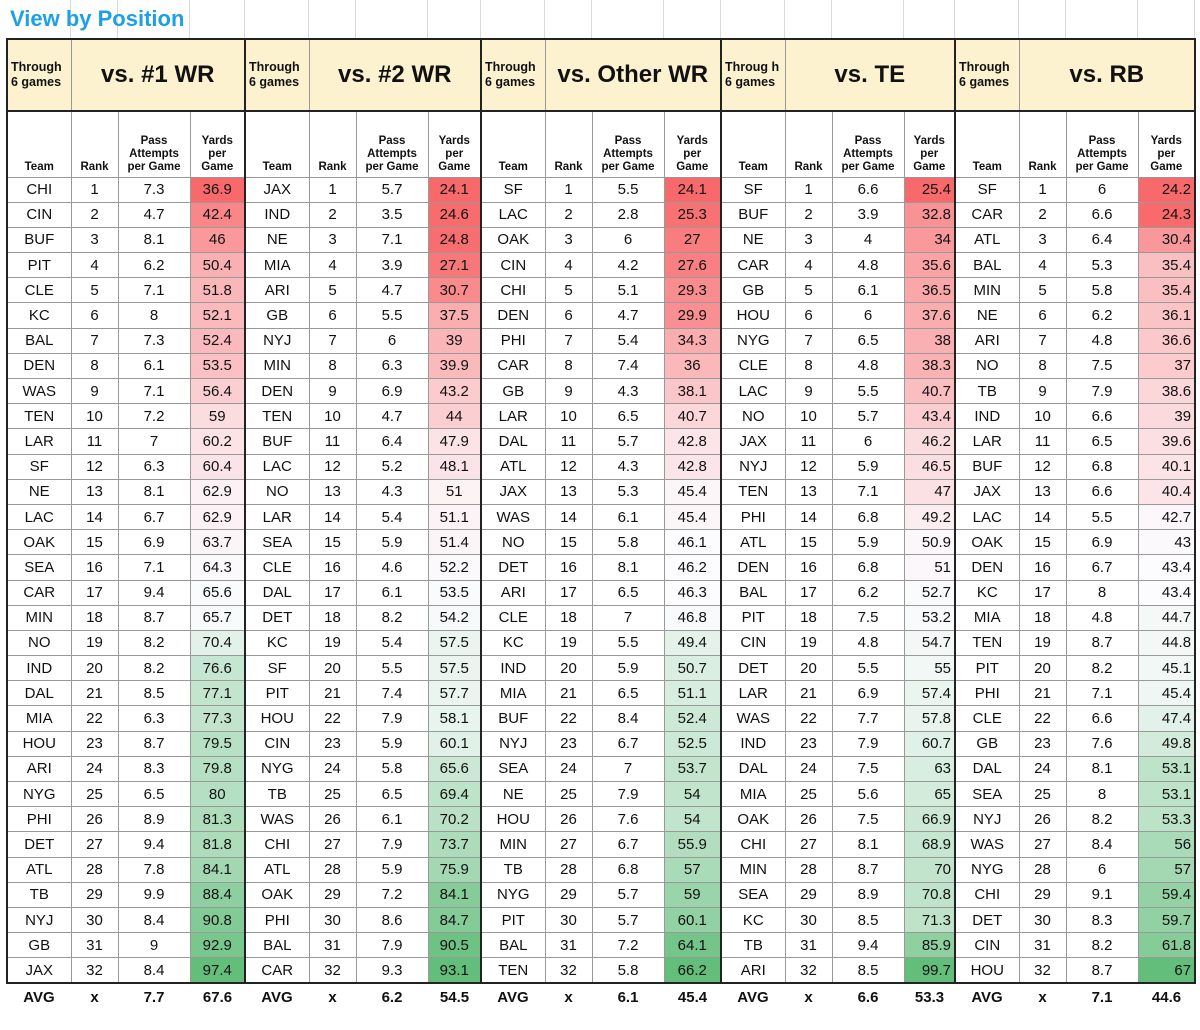 The width and height of the screenshot is (1200, 1030). I want to click on team-cell: MIA, so click(753, 794).